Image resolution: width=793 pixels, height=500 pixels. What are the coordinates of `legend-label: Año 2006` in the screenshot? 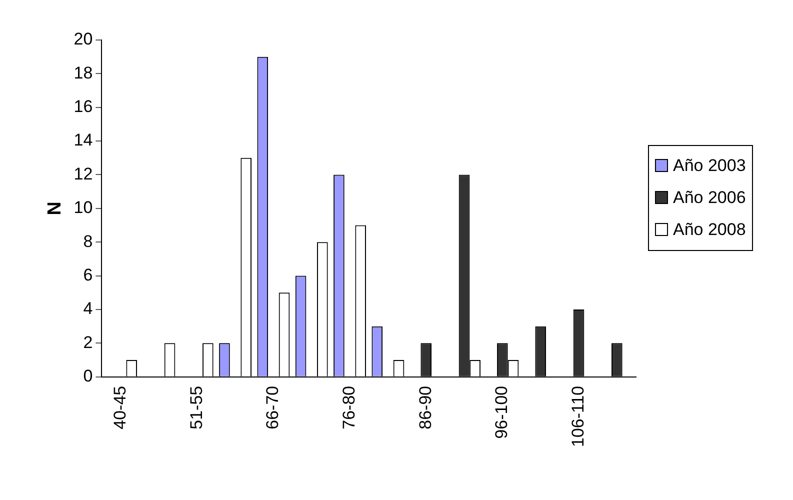 It's located at (709, 198).